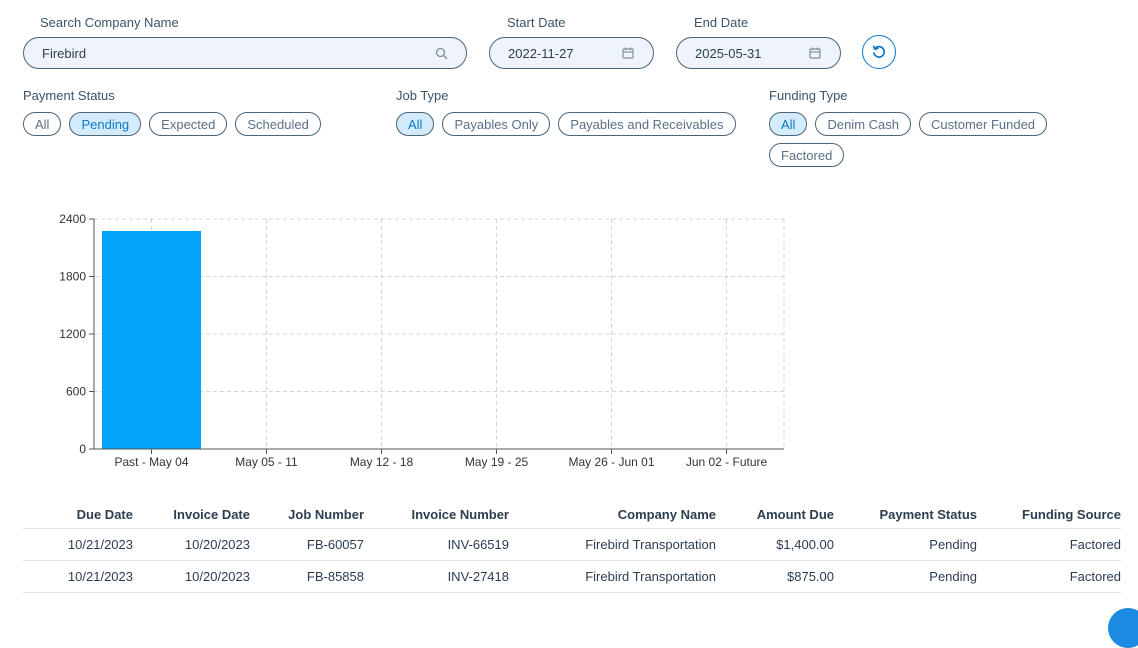 This screenshot has width=1138, height=648. What do you see at coordinates (69, 95) in the screenshot?
I see `payment-status-label: Payment Status` at bounding box center [69, 95].